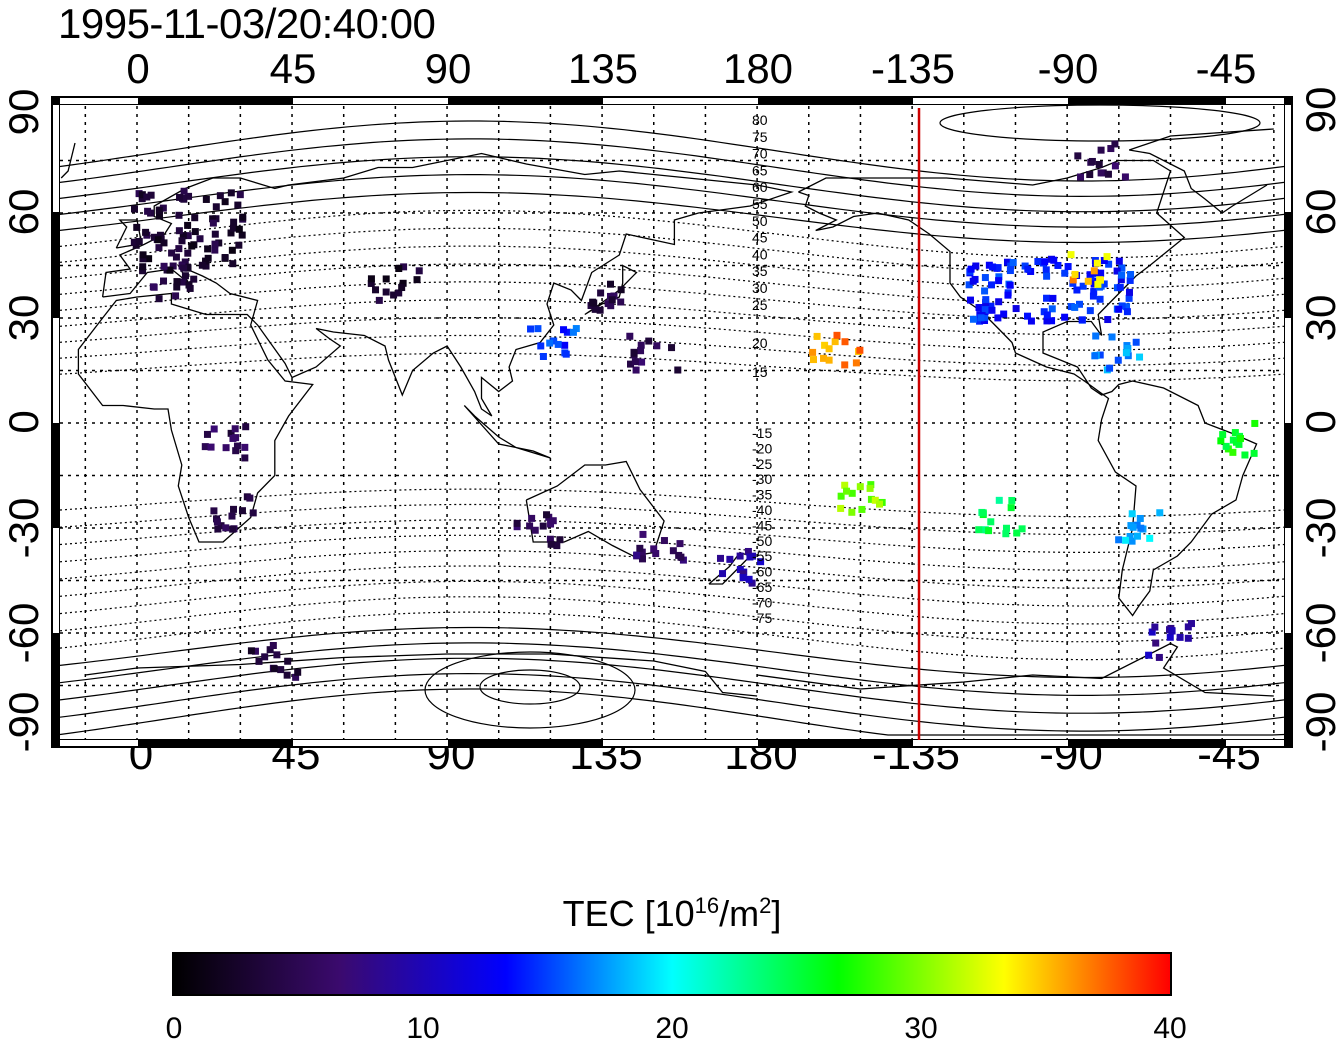 The height and width of the screenshot is (1048, 1344). I want to click on maglat-label: 55, so click(760, 204).